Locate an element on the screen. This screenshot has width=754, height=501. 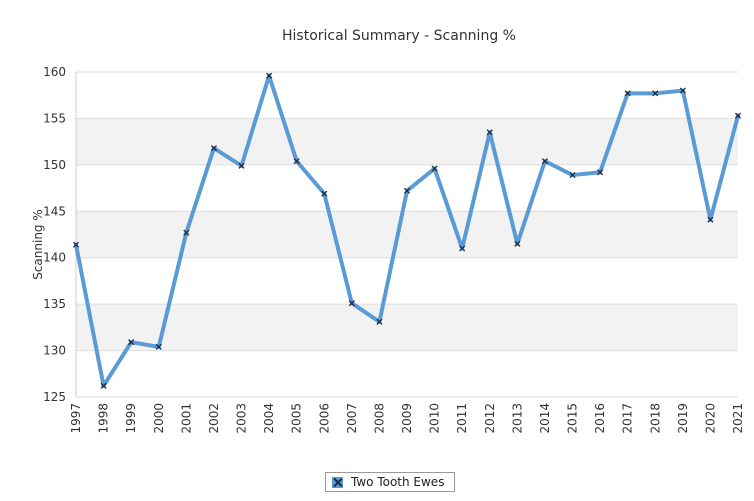
x-tick-label: 2018 is located at coordinates (655, 418).